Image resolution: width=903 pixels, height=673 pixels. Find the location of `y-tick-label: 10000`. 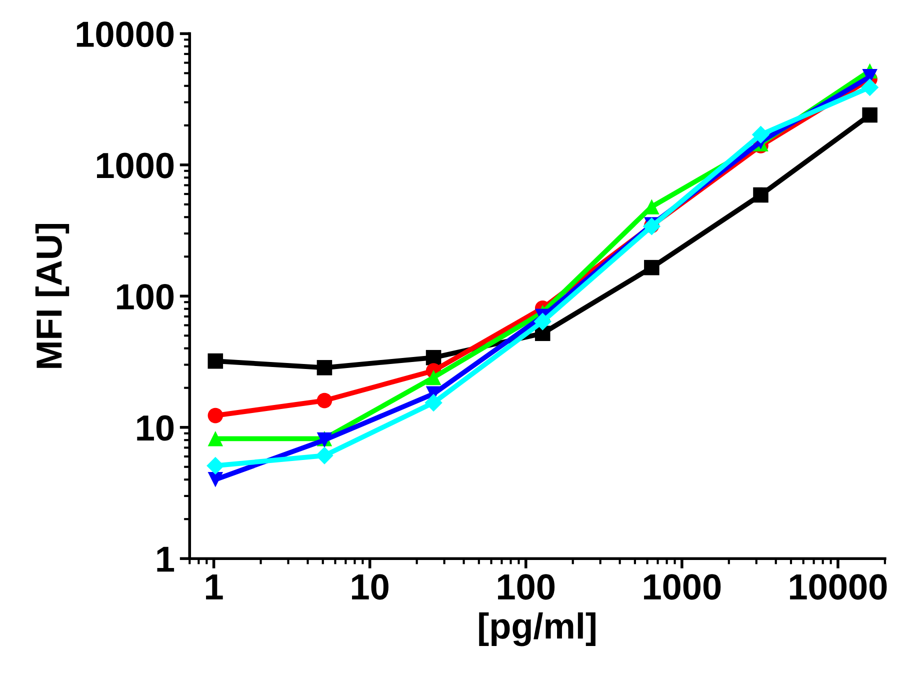

y-tick-label: 10000 is located at coordinates (125, 35).